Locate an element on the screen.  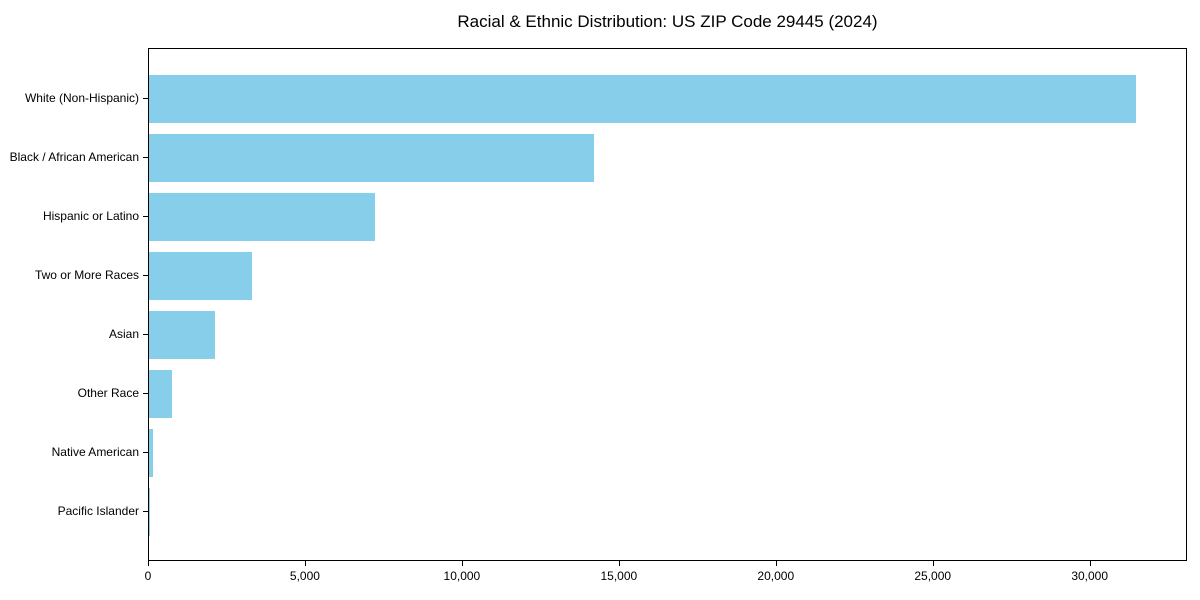
y-axis-label: Hispanic or Latino is located at coordinates (90, 216).